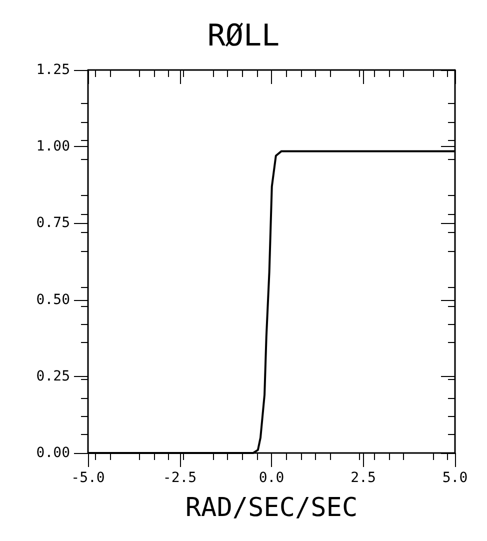  I want to click on y-tick-label: 0.00, so click(53, 453).